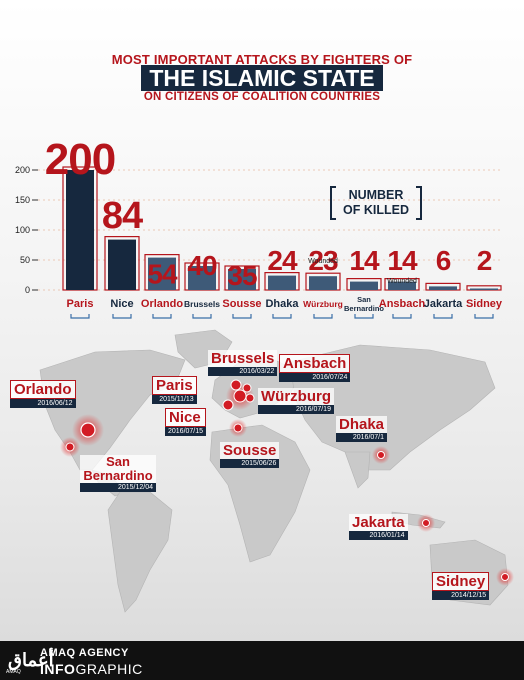  Describe the element at coordinates (315, 363) in the screenshot. I see `city-name: Ansbach` at that location.